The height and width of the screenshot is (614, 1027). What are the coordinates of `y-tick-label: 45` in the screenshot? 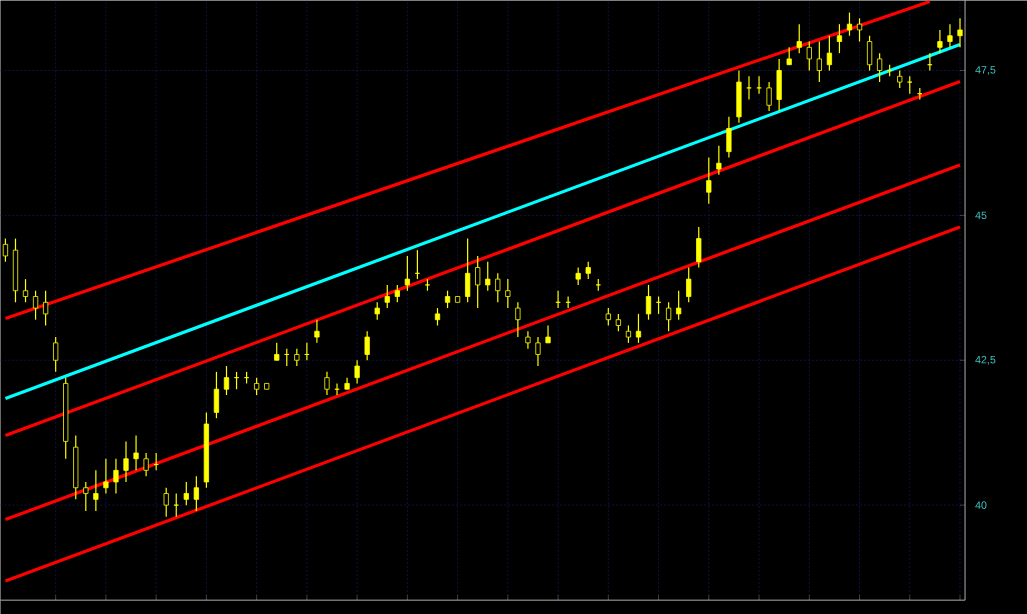 It's located at (981, 215).